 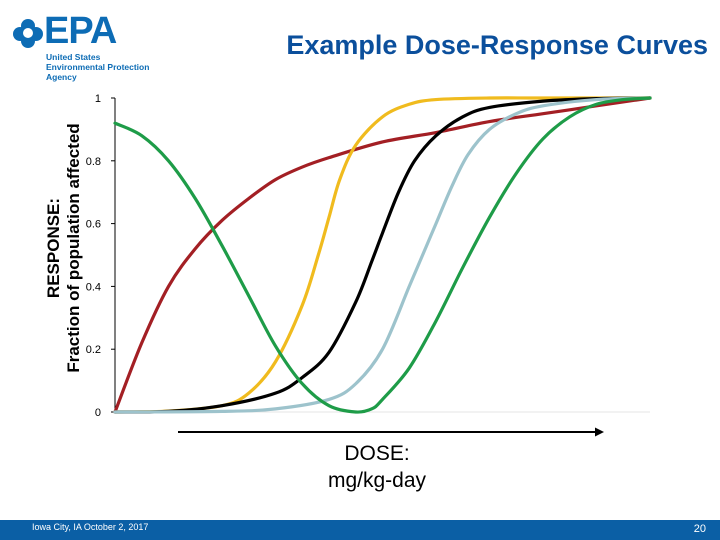 I want to click on y-tick-label: 0.2, so click(x=93, y=350).